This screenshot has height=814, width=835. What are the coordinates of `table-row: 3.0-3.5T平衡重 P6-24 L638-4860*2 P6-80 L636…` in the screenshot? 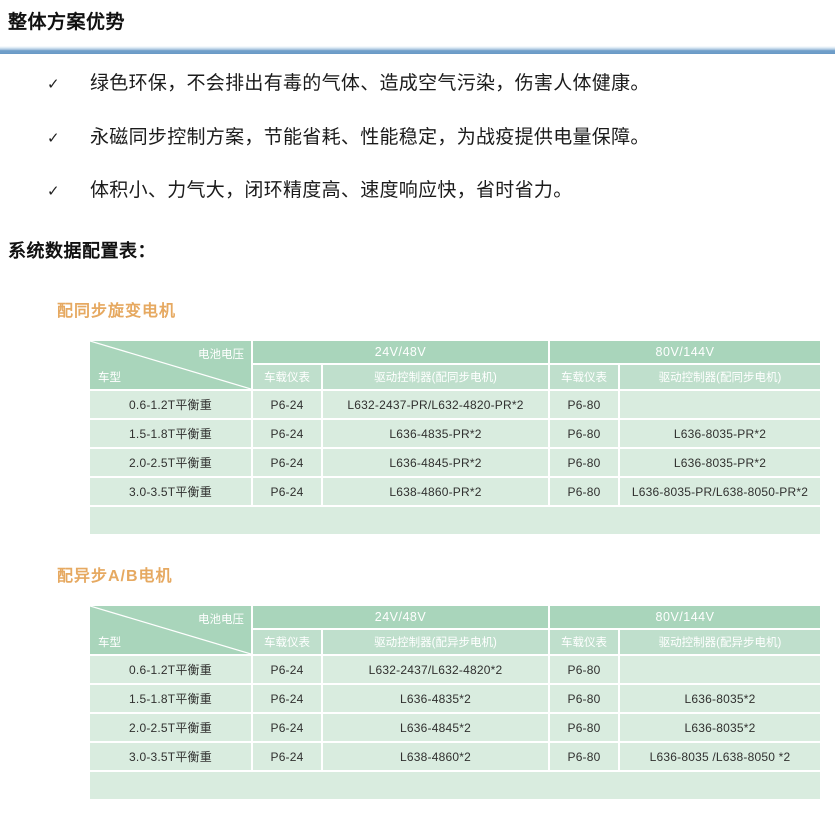 It's located at (455, 758).